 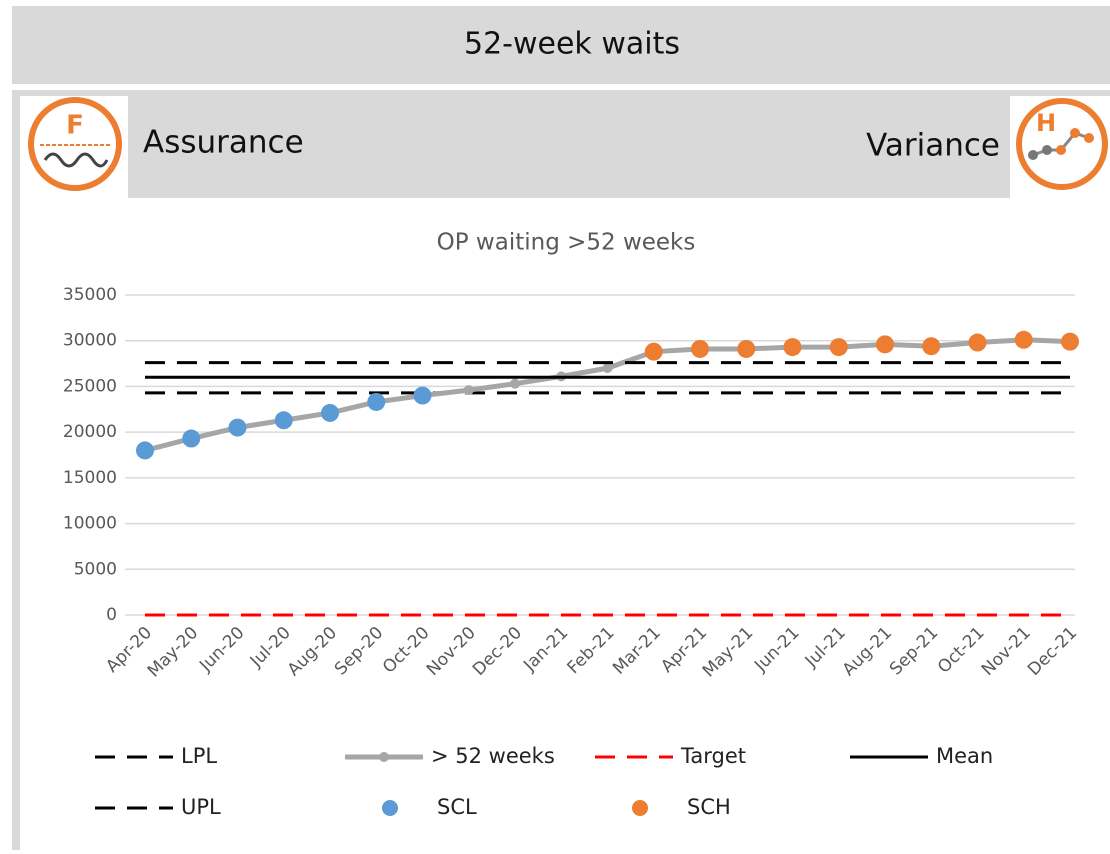 What do you see at coordinates (1062, 144) in the screenshot?
I see `variance-icon` at bounding box center [1062, 144].